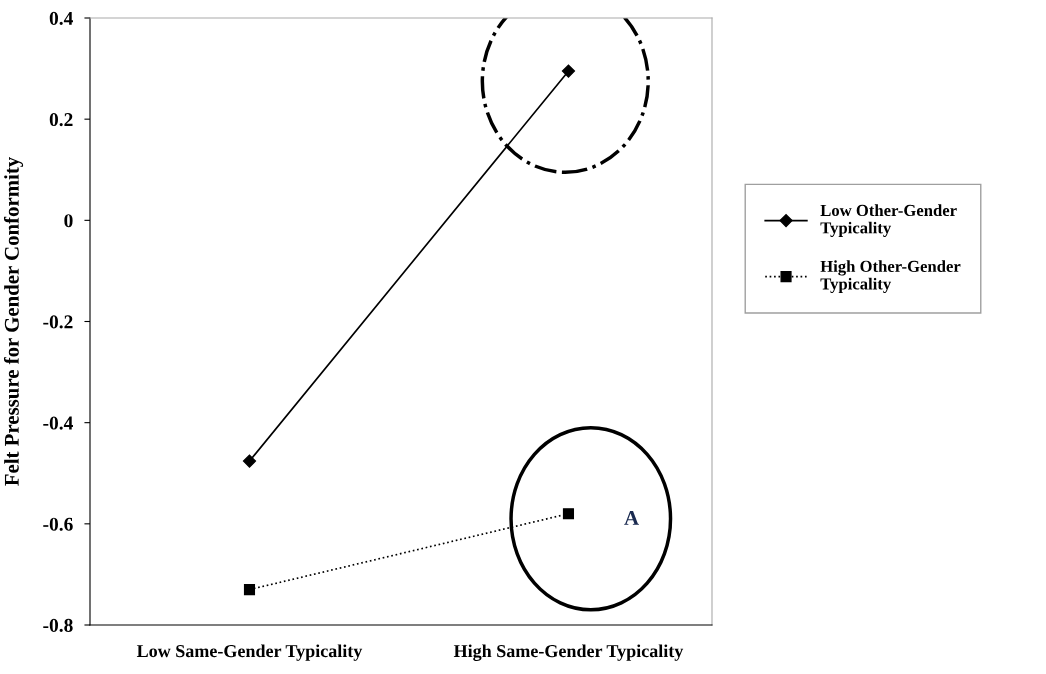 This screenshot has height=674, width=1046. What do you see at coordinates (890, 276) in the screenshot?
I see `legend-label: High Other-Gender Typicality` at bounding box center [890, 276].